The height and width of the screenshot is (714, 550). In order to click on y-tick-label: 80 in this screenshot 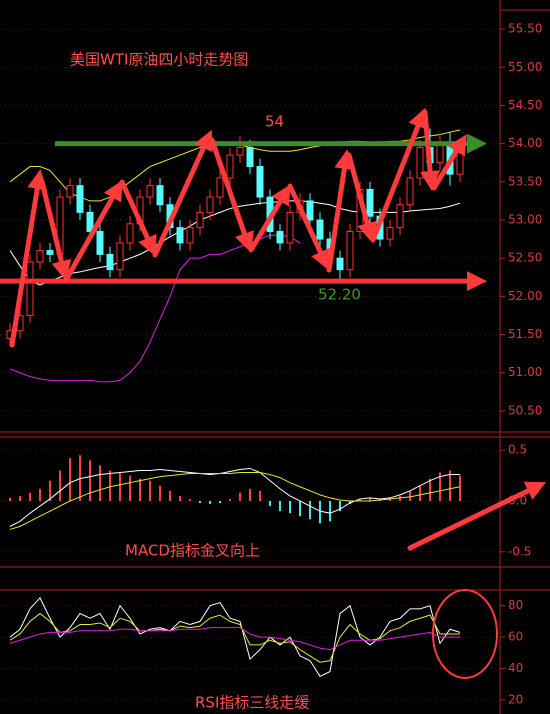, I will do `click(515, 605)`.